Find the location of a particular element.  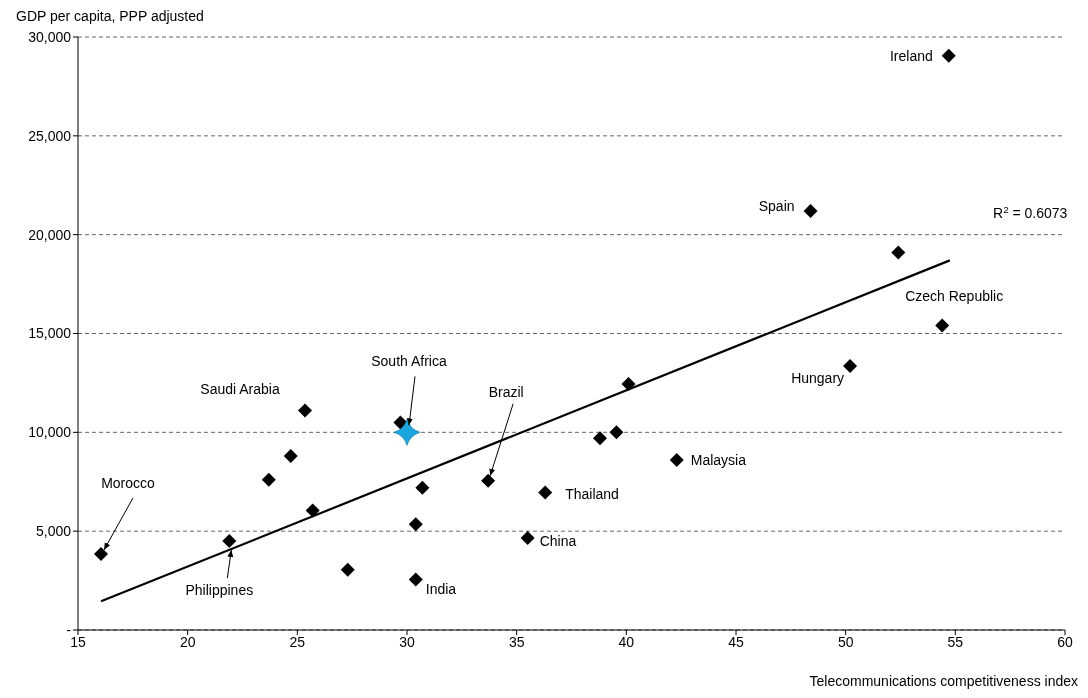

annotation: Morocco is located at coordinates (128, 482).